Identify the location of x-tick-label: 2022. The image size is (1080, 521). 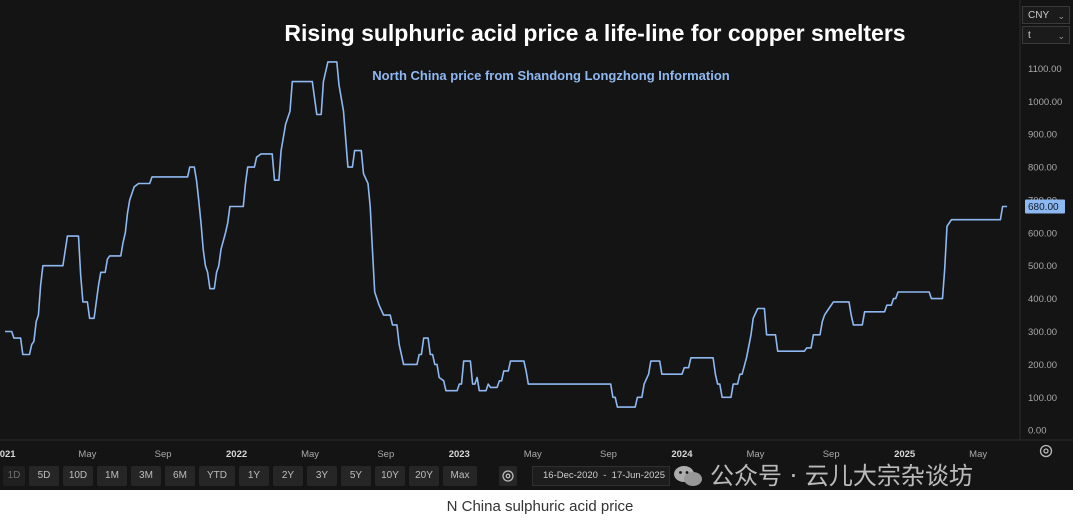
(236, 454).